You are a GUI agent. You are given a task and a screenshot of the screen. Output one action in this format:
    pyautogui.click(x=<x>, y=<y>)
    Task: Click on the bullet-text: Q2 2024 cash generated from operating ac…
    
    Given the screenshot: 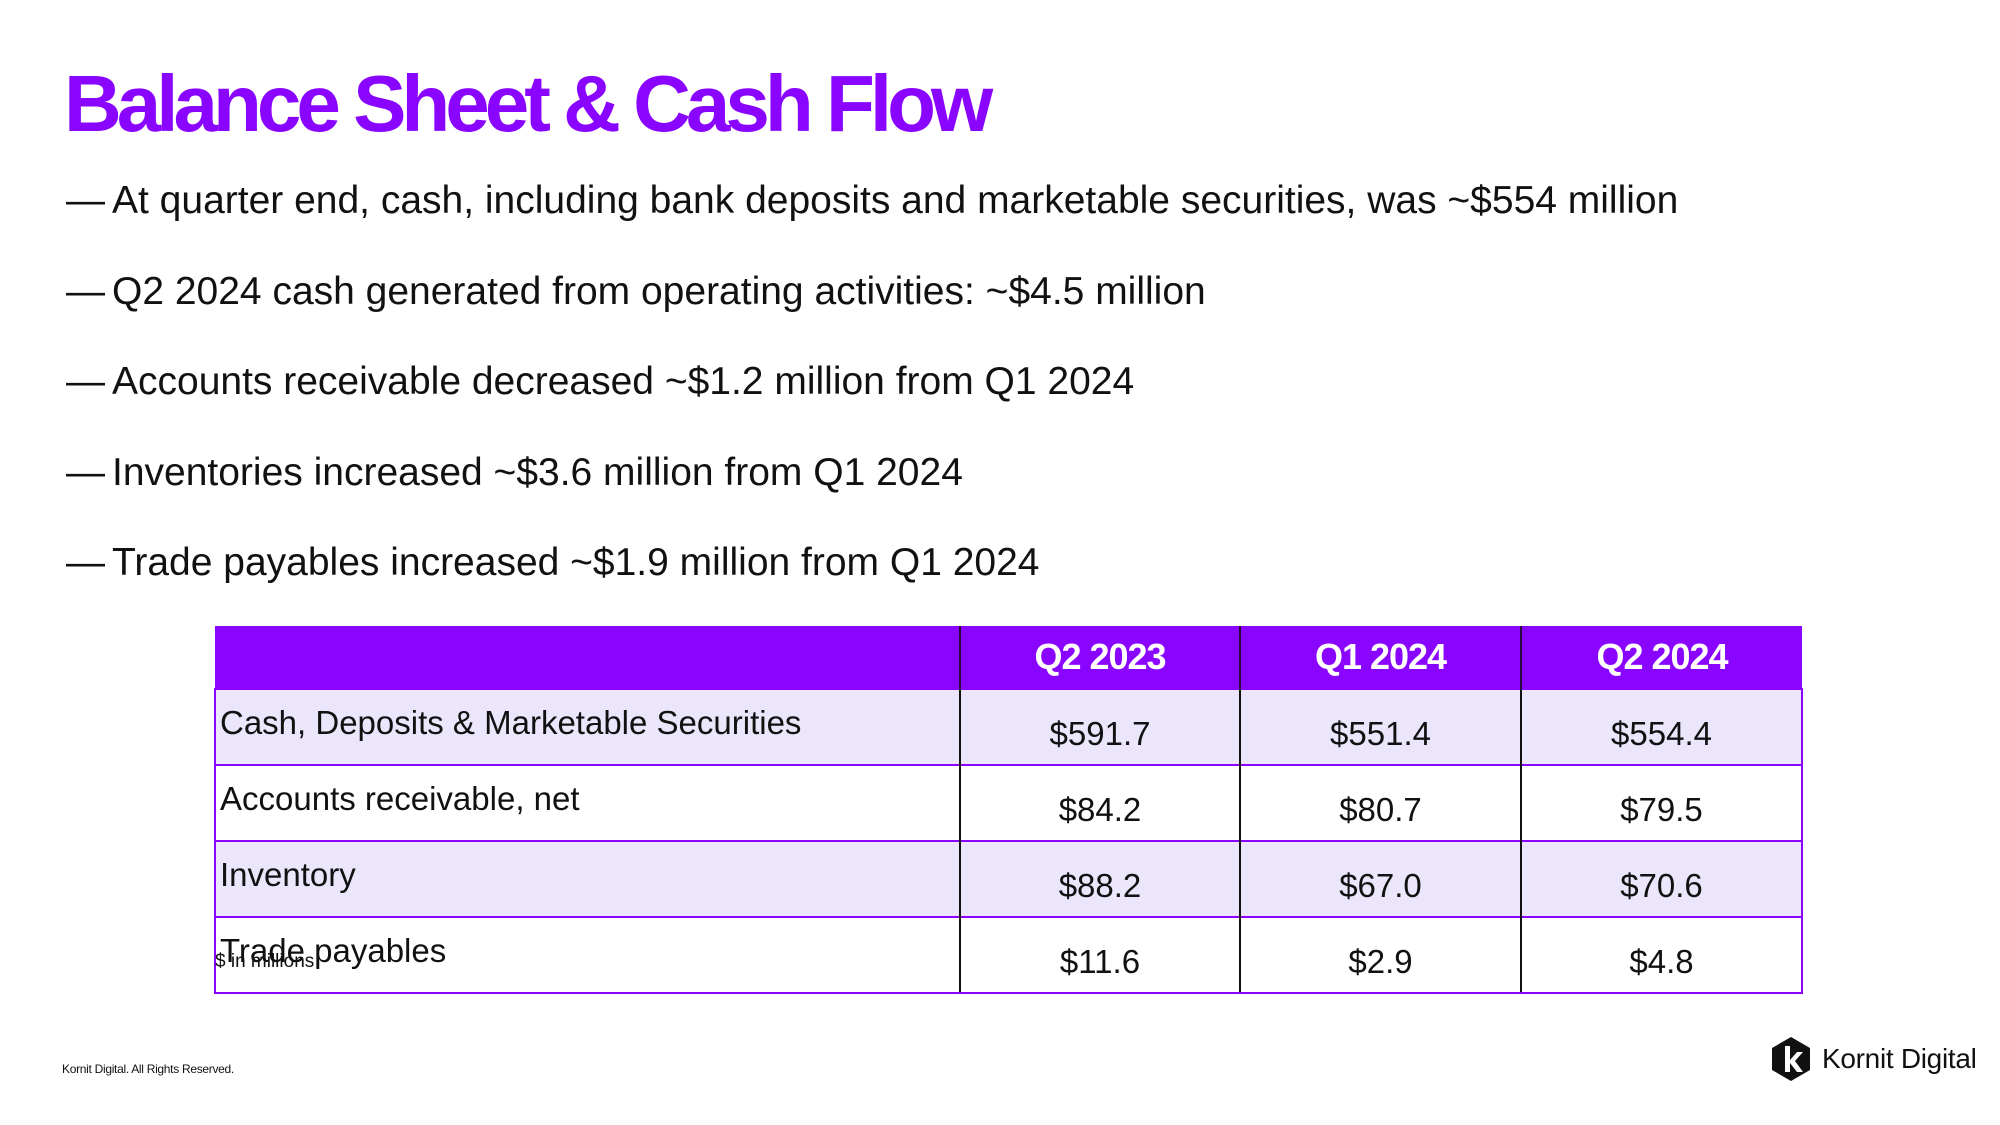 What is the action you would take?
    pyautogui.click(x=659, y=291)
    